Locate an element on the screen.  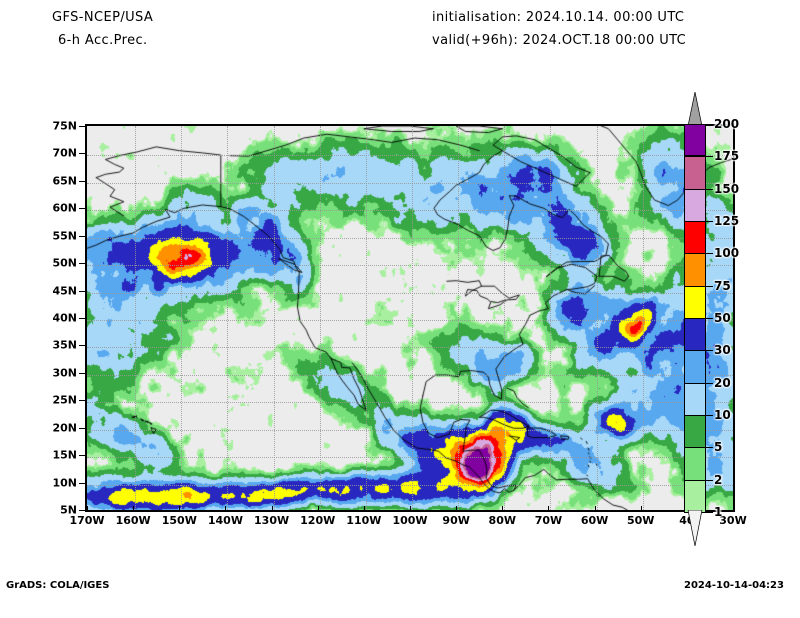
y-axis-label: 40N is located at coordinates (64, 318).